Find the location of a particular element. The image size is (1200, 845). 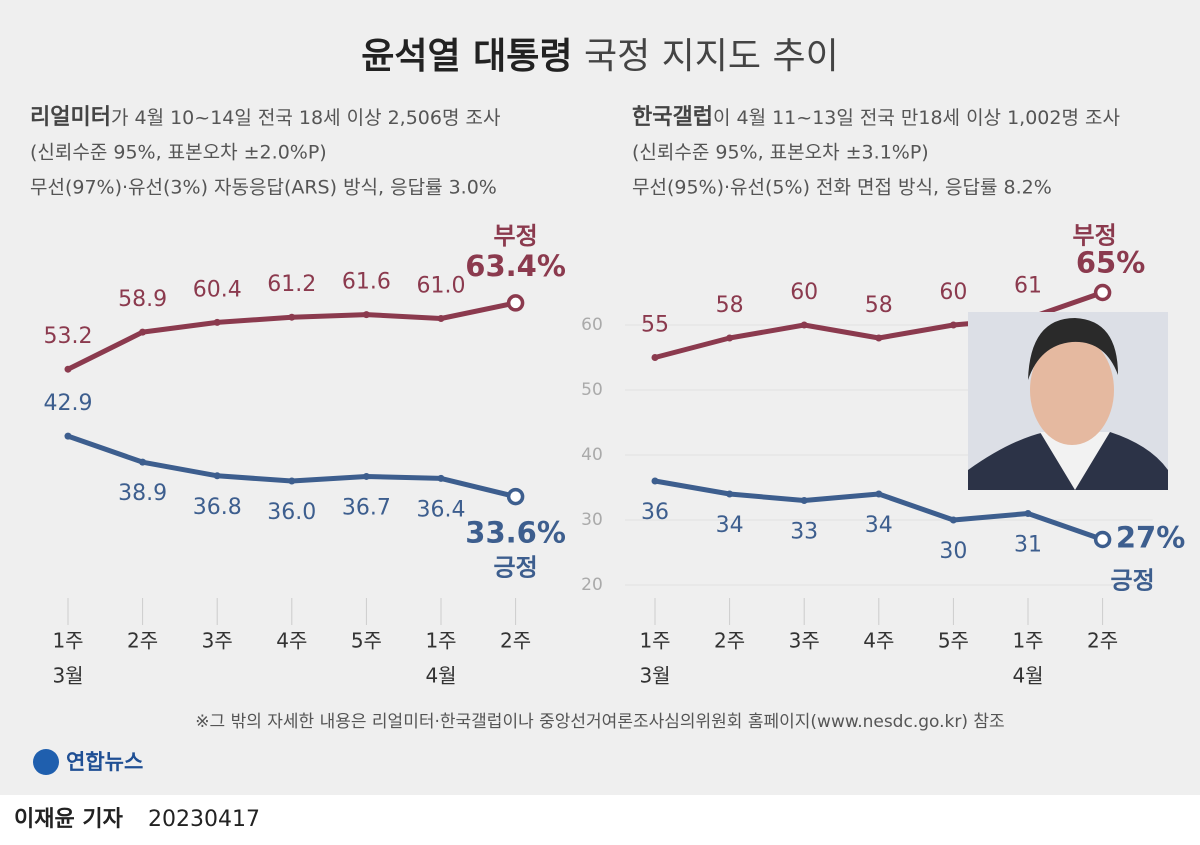

data-label: 61 is located at coordinates (1028, 286).